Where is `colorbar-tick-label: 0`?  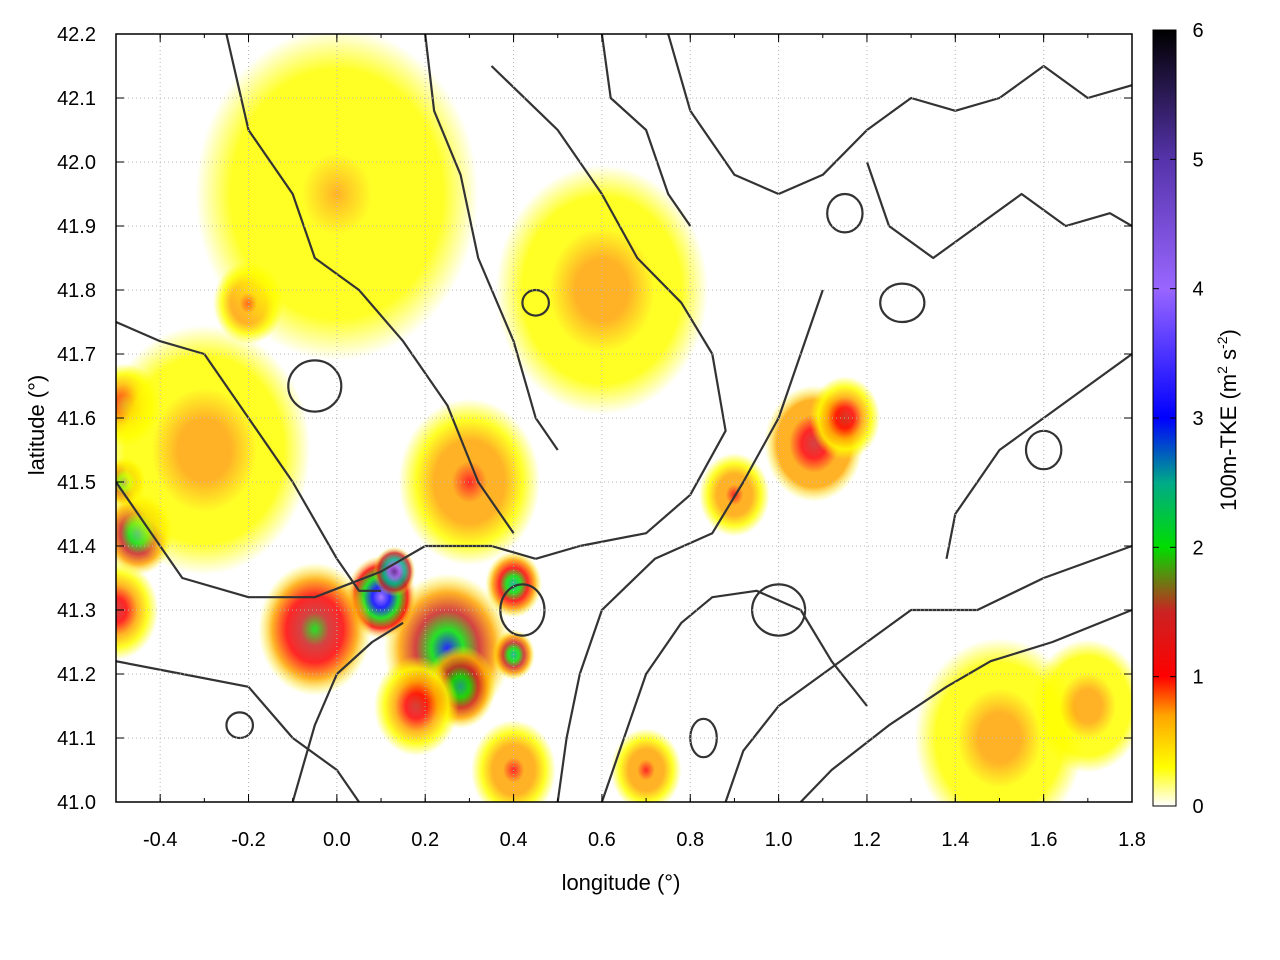 colorbar-tick-label: 0 is located at coordinates (1197, 807).